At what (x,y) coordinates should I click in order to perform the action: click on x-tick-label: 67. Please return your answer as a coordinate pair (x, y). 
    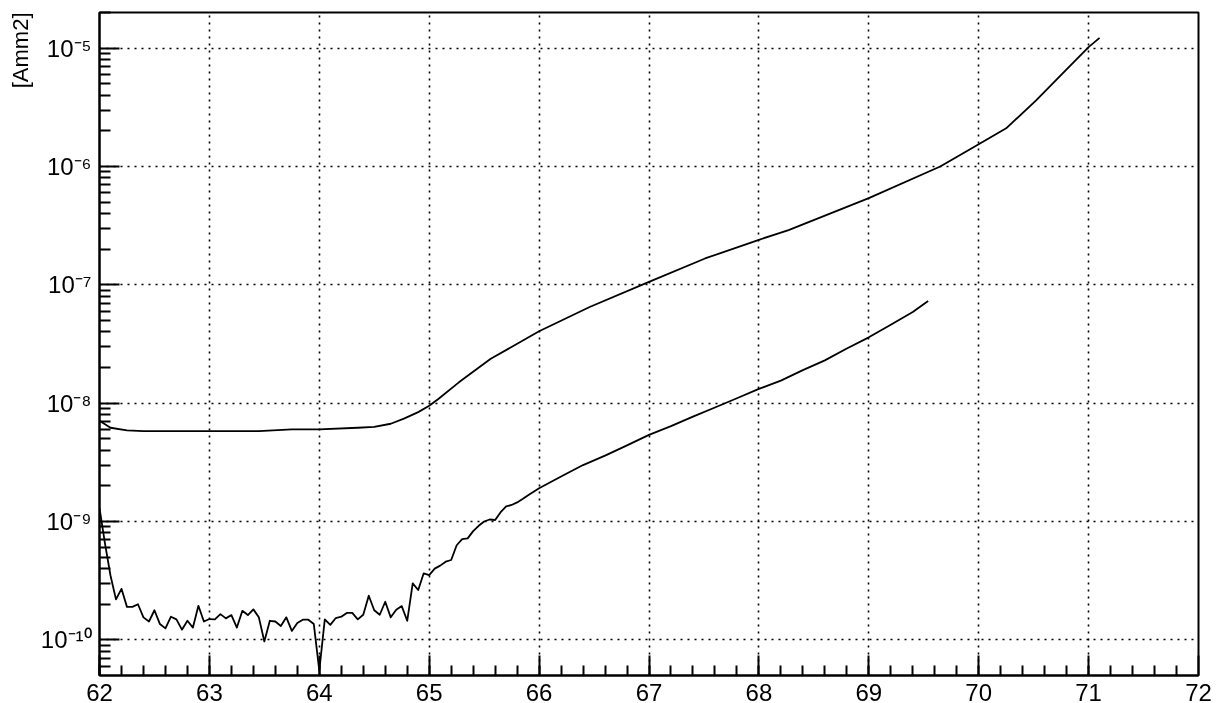
    Looking at the image, I should click on (649, 690).